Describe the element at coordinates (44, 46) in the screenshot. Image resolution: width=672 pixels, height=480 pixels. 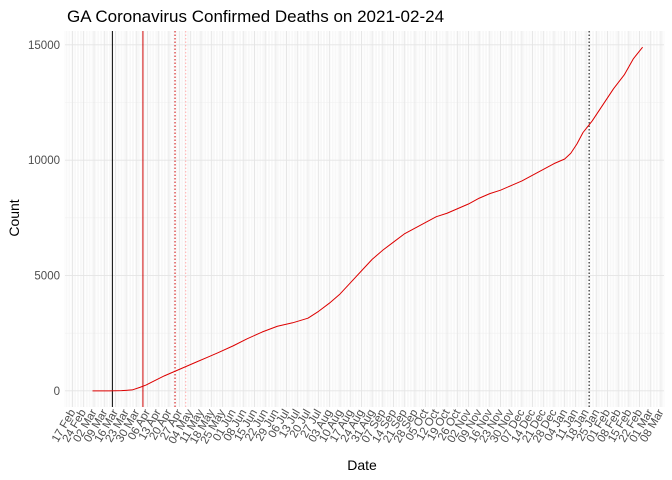
I see `y-tick-label: 15000` at that location.